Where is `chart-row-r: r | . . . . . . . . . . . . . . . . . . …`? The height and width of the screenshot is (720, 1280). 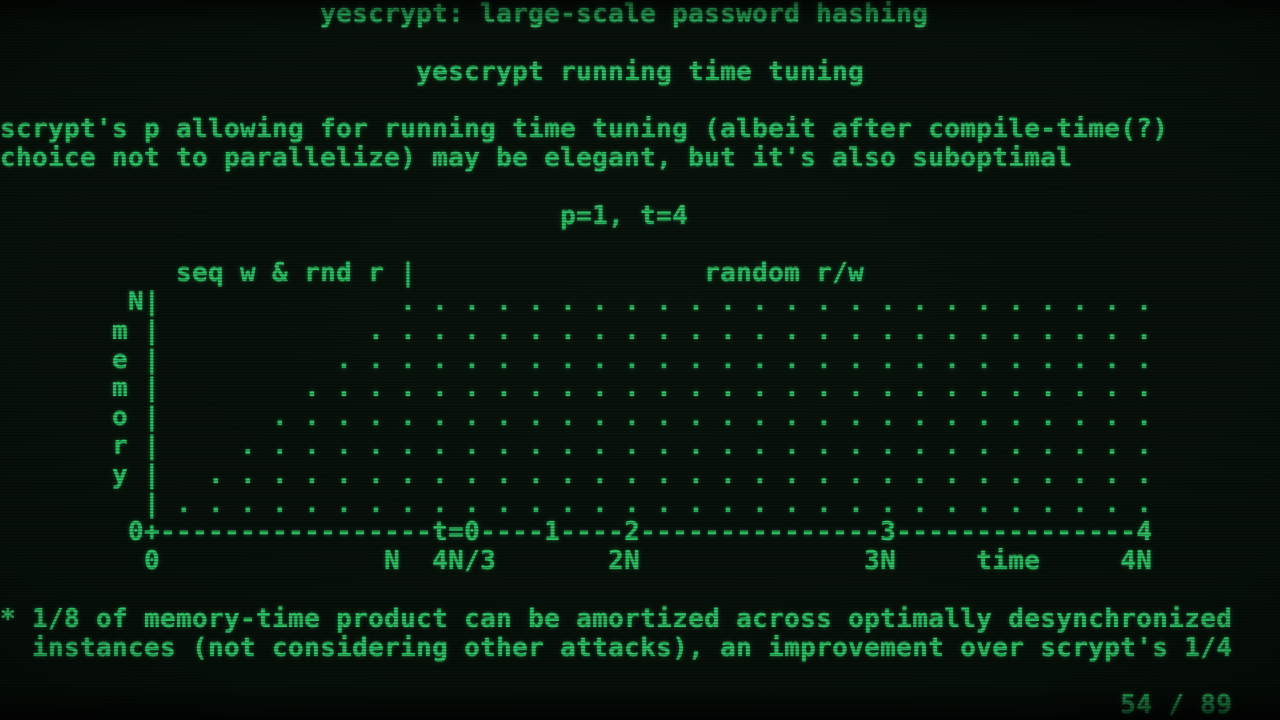
chart-row-r: r | . . . . . . . . . . . . . . . . . . … is located at coordinates (576, 445).